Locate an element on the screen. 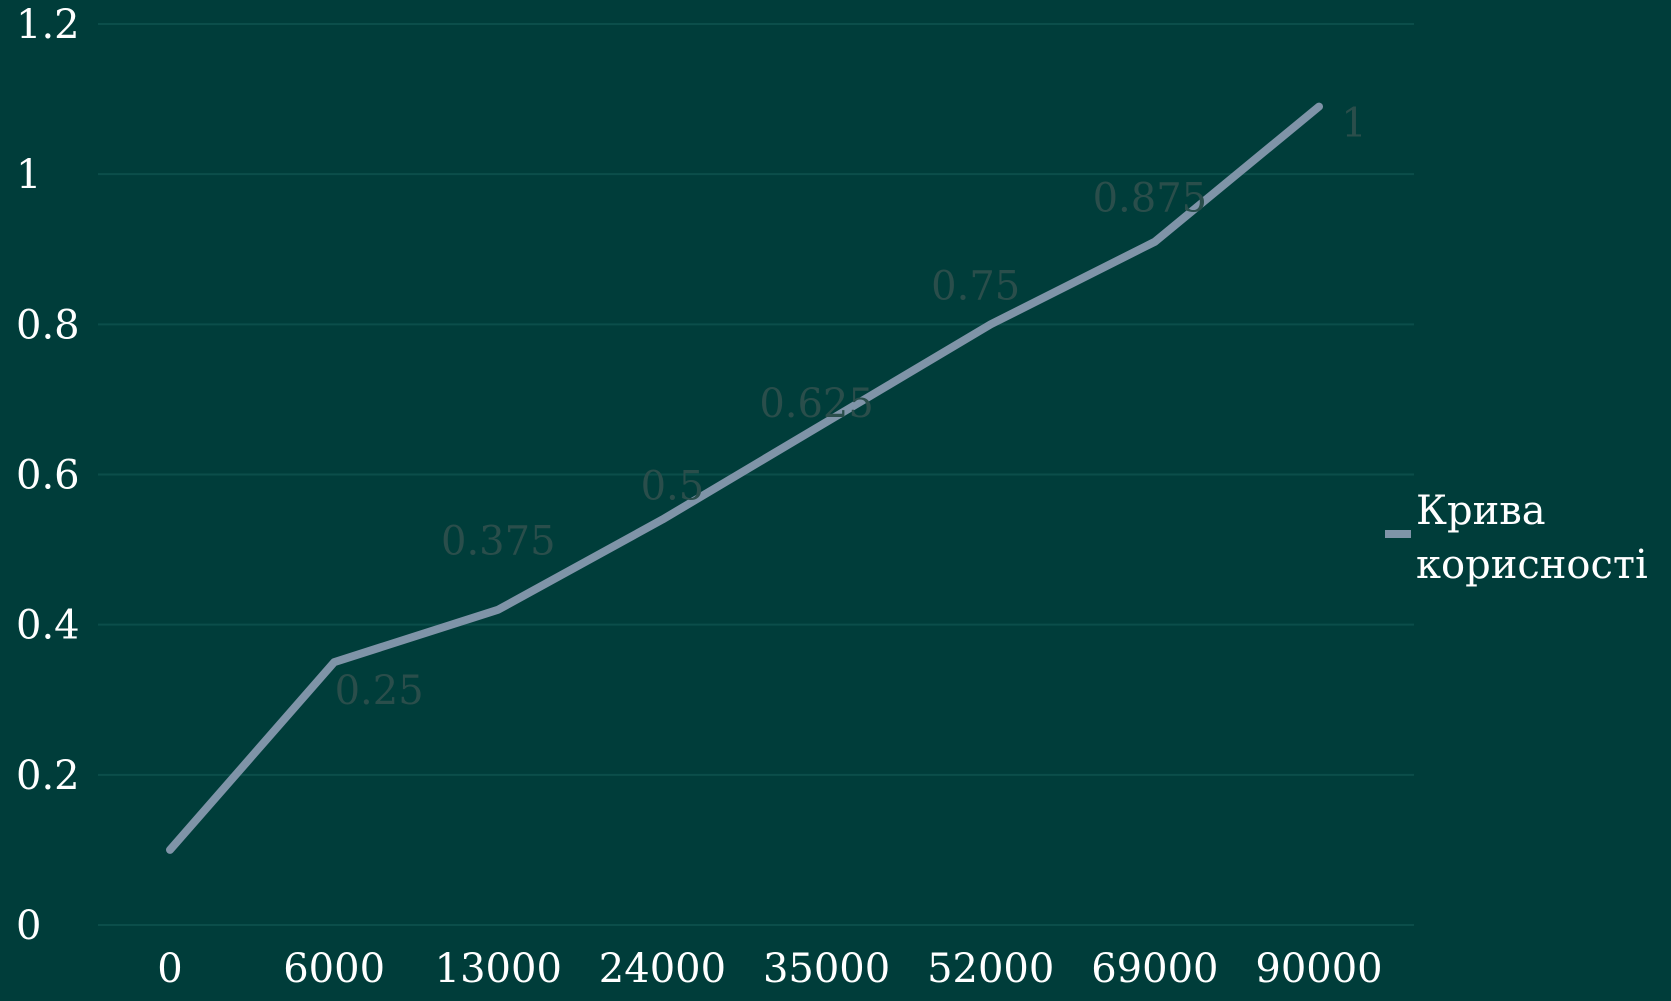 The width and height of the screenshot is (1671, 1001). data-label: 0.375 is located at coordinates (498, 542).